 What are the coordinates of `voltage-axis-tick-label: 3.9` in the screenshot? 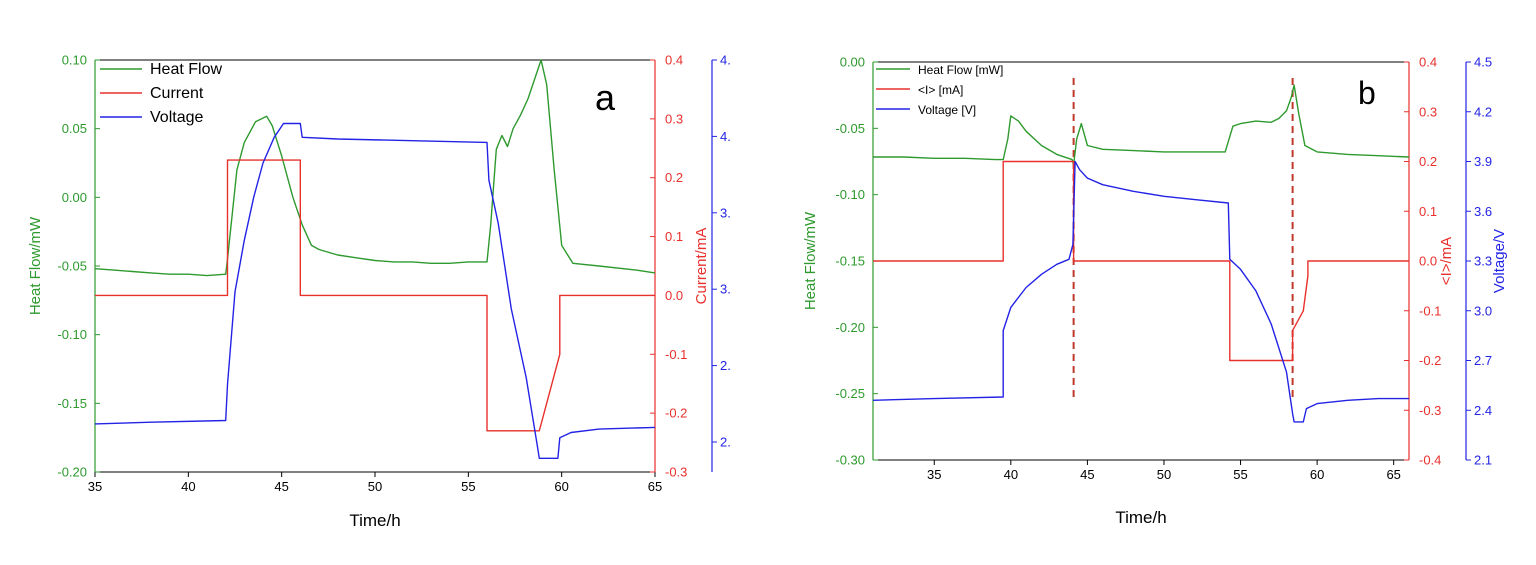 It's located at (1483, 161).